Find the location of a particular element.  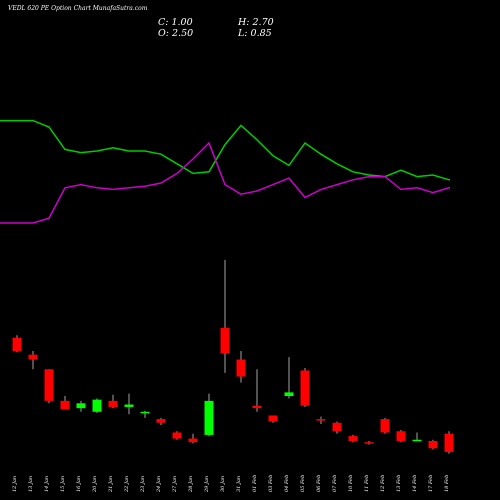

candle-15-jan is located at coordinates (65, 403).